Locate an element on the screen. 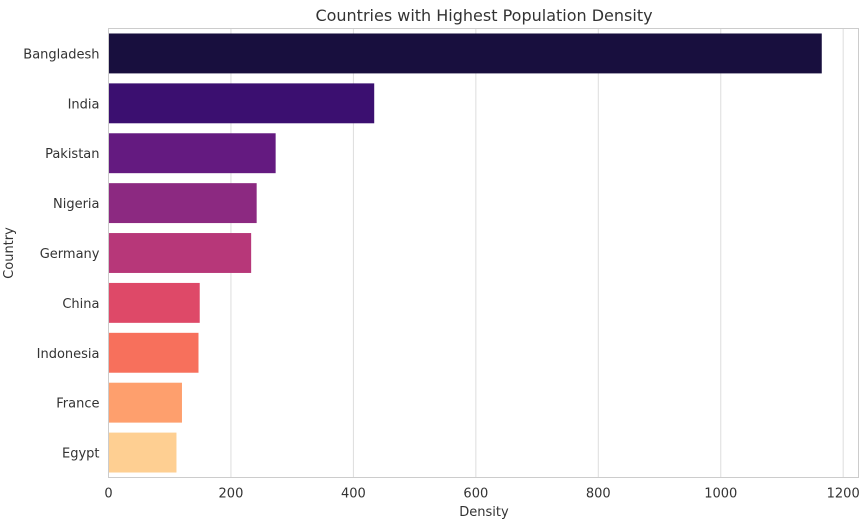  x-axis-title: Density is located at coordinates (484, 512).